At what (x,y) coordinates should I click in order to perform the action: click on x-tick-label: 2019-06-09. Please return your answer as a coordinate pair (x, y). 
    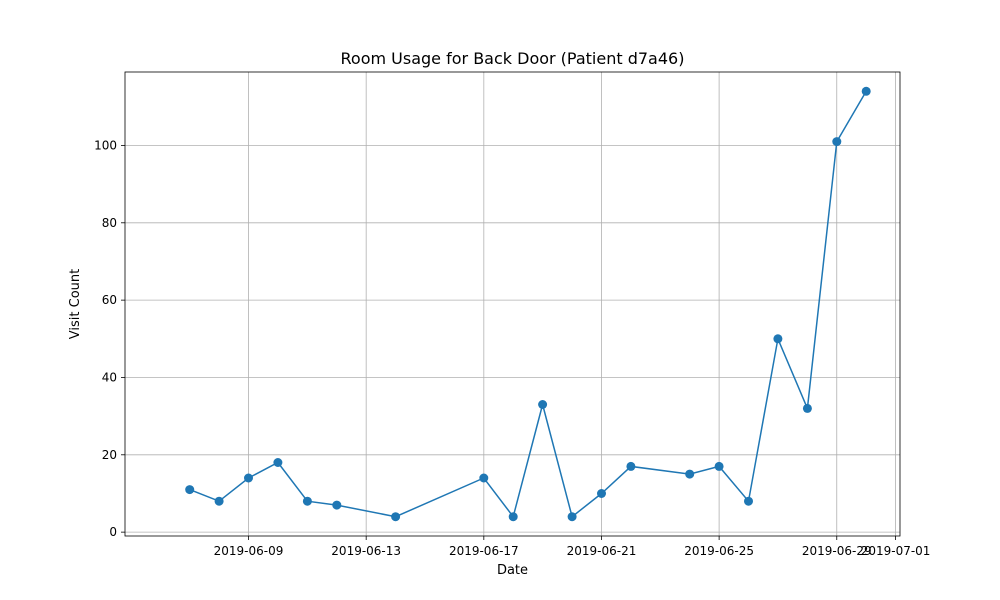
    Looking at the image, I should click on (249, 551).